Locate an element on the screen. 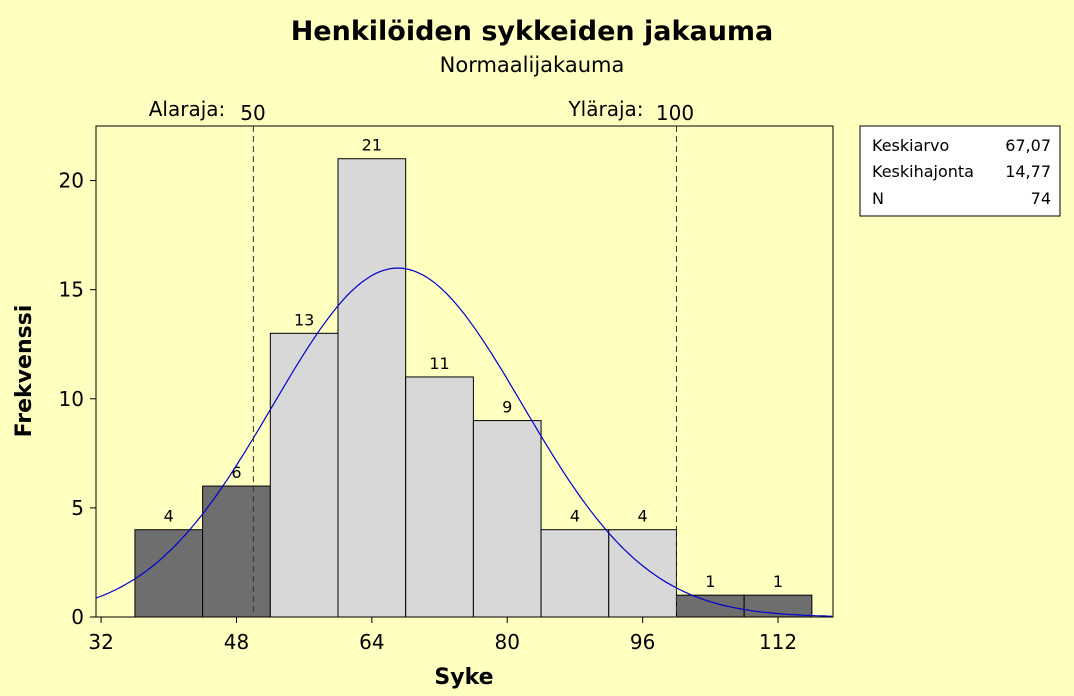  stat-label-mean: Keskiarvo is located at coordinates (910, 145).